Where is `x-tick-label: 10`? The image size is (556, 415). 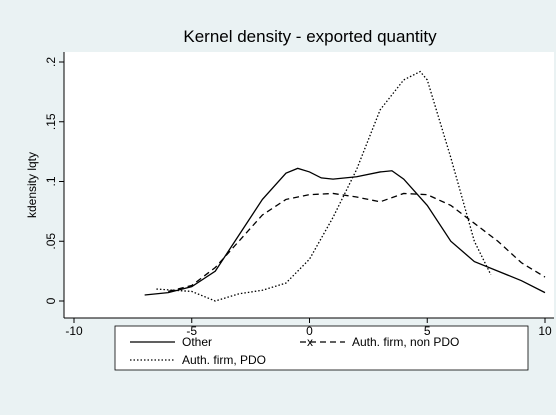 x-tick-label: 10 is located at coordinates (545, 331).